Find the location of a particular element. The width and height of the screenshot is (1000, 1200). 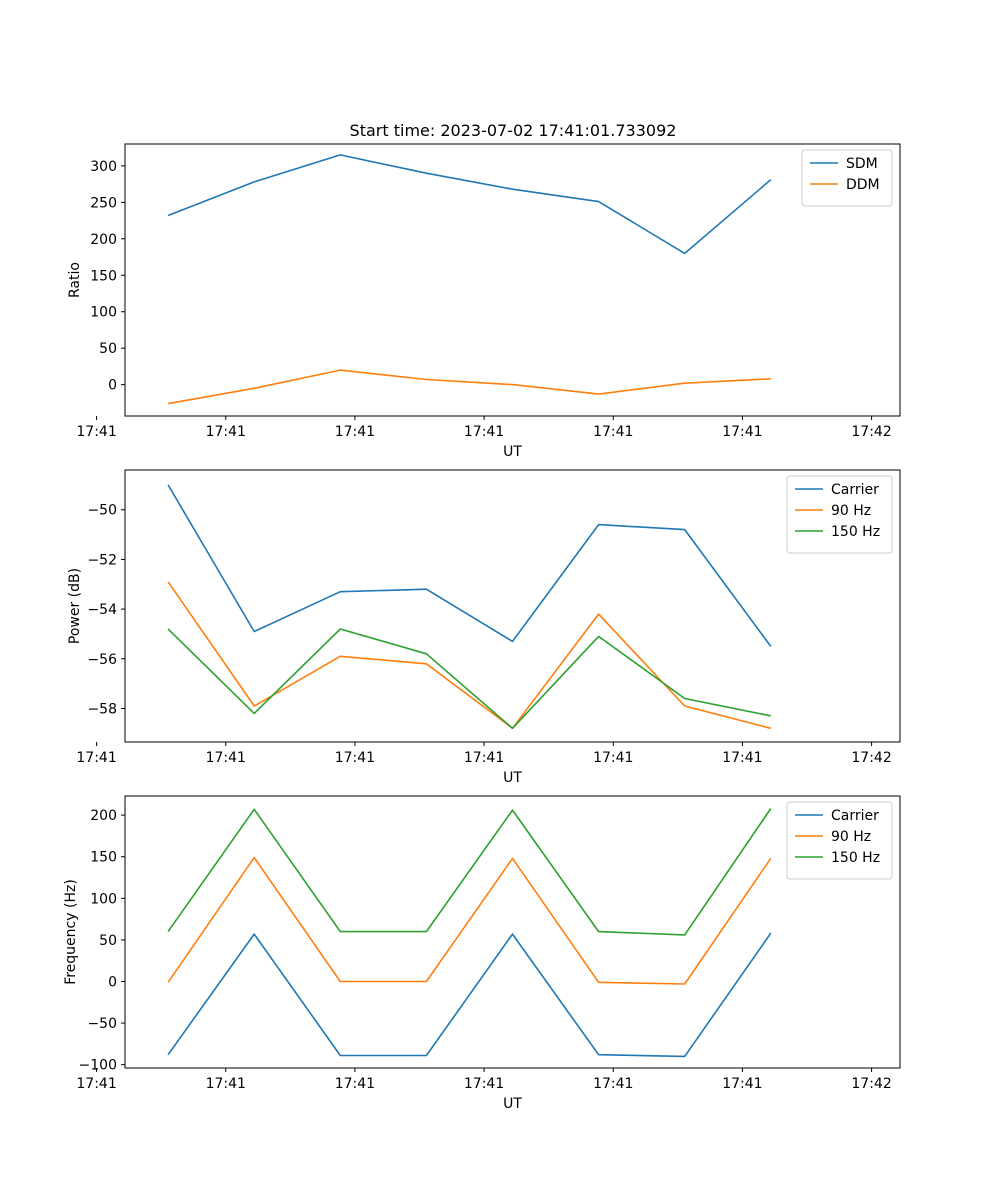

y-axis-label: Power (dB) is located at coordinates (75, 606).